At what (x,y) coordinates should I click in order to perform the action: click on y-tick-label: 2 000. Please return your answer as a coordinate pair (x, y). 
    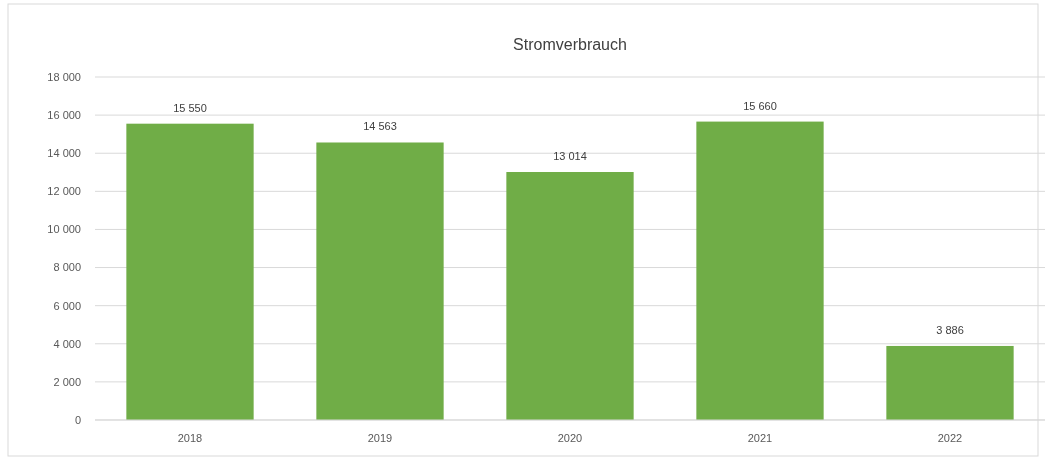
    Looking at the image, I should click on (67, 381).